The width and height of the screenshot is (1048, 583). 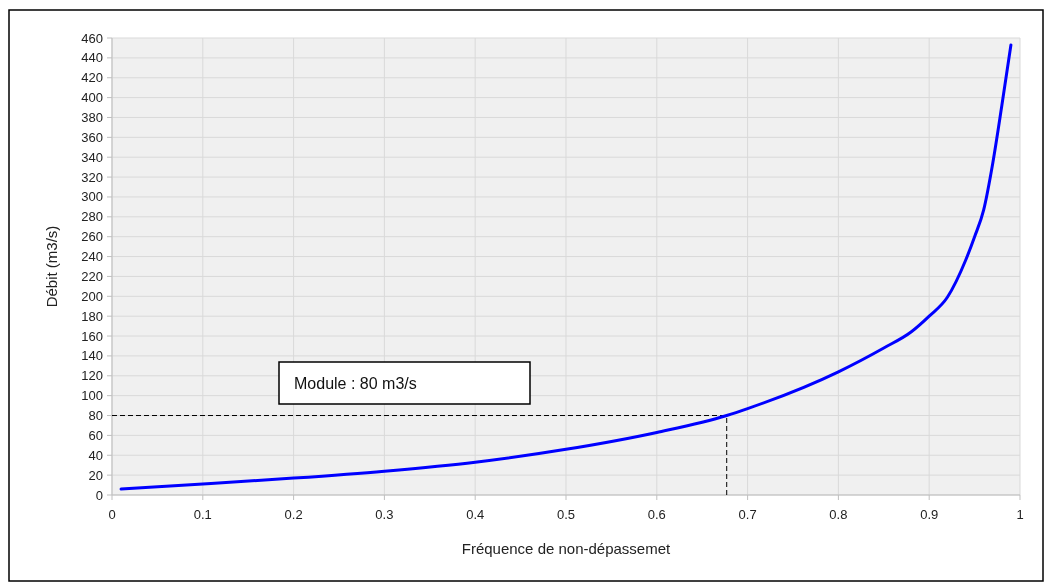 What do you see at coordinates (838, 514) in the screenshot?
I see `x-tick-label: 0.8` at bounding box center [838, 514].